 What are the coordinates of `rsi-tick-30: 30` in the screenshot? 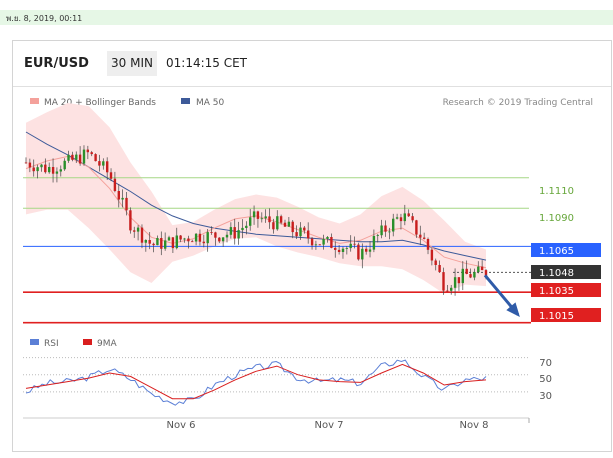 It's located at (545, 396).